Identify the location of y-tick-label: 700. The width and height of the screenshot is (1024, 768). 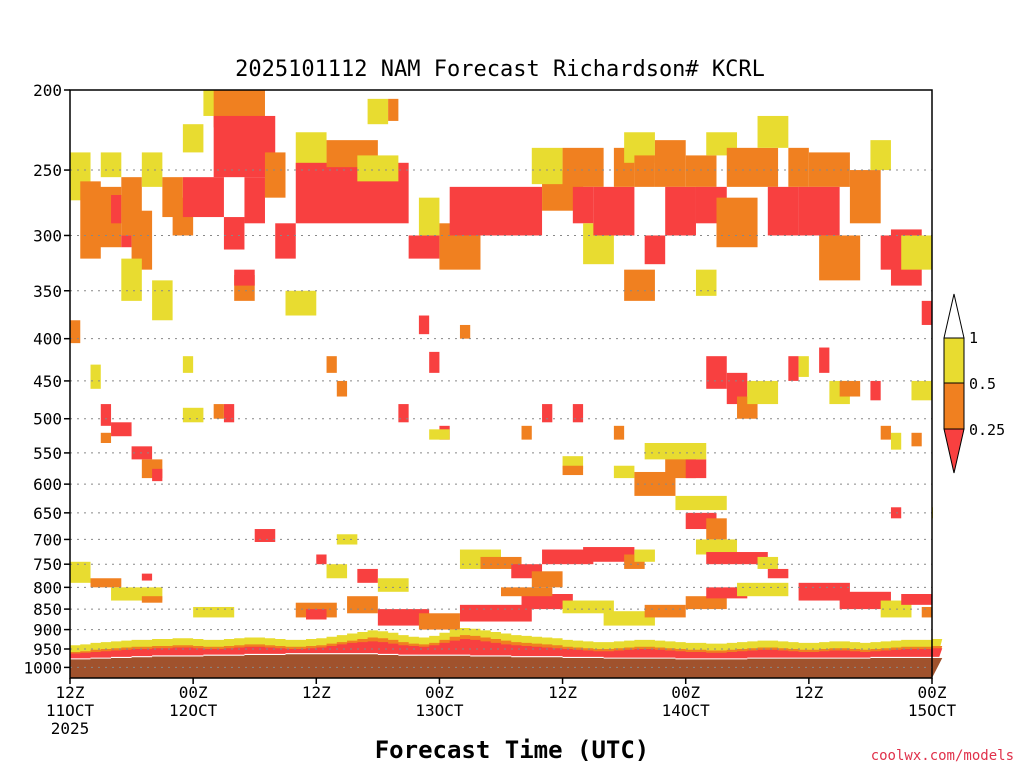
(47, 539).